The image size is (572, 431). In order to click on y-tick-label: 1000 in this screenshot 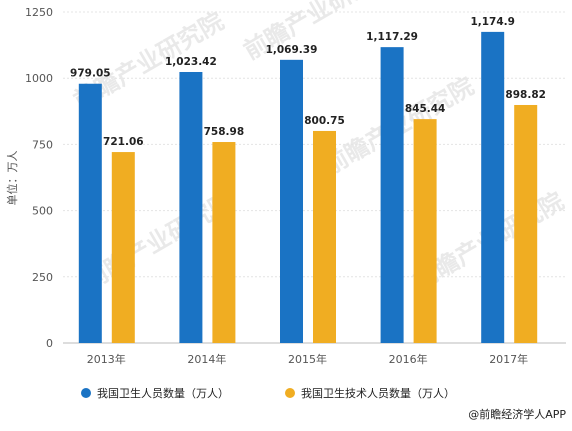, I will do `click(39, 78)`.